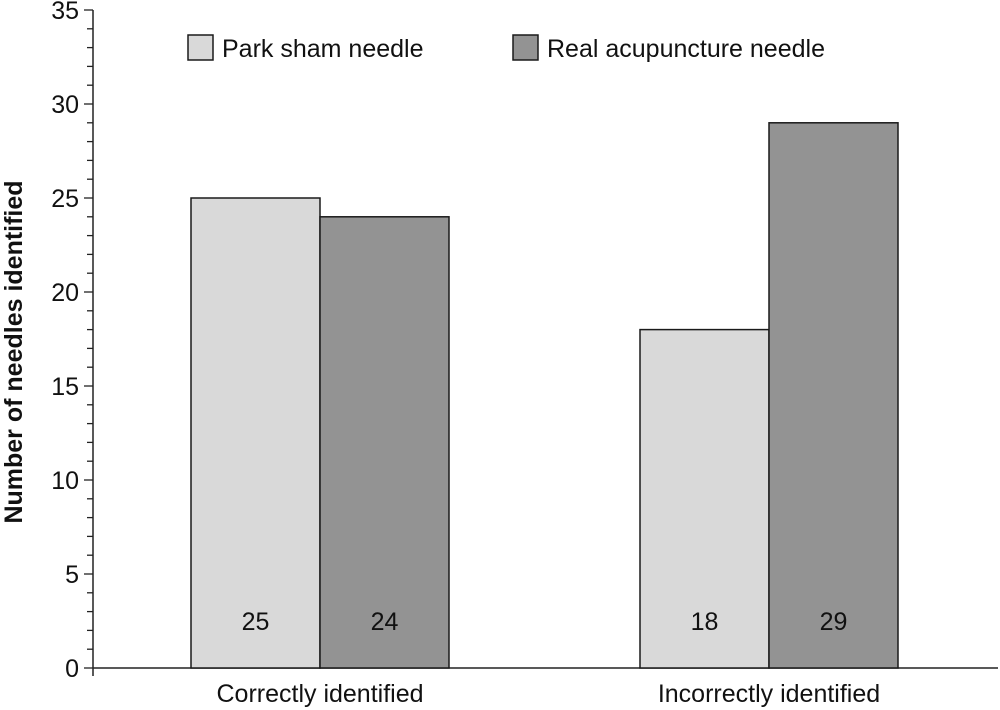 The height and width of the screenshot is (710, 1000). I want to click on legend-label: Park sham needle, so click(323, 49).